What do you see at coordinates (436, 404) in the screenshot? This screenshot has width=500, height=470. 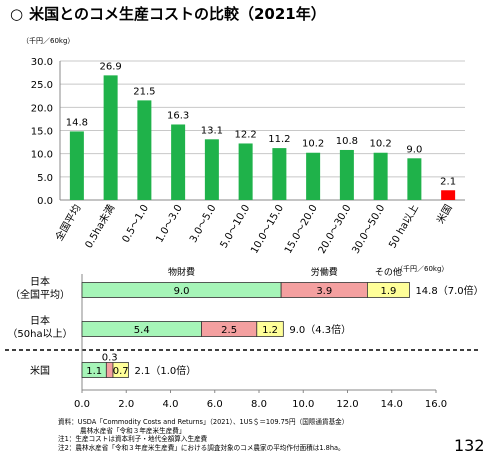 I see `x-tick-label: 16.0` at bounding box center [436, 404].